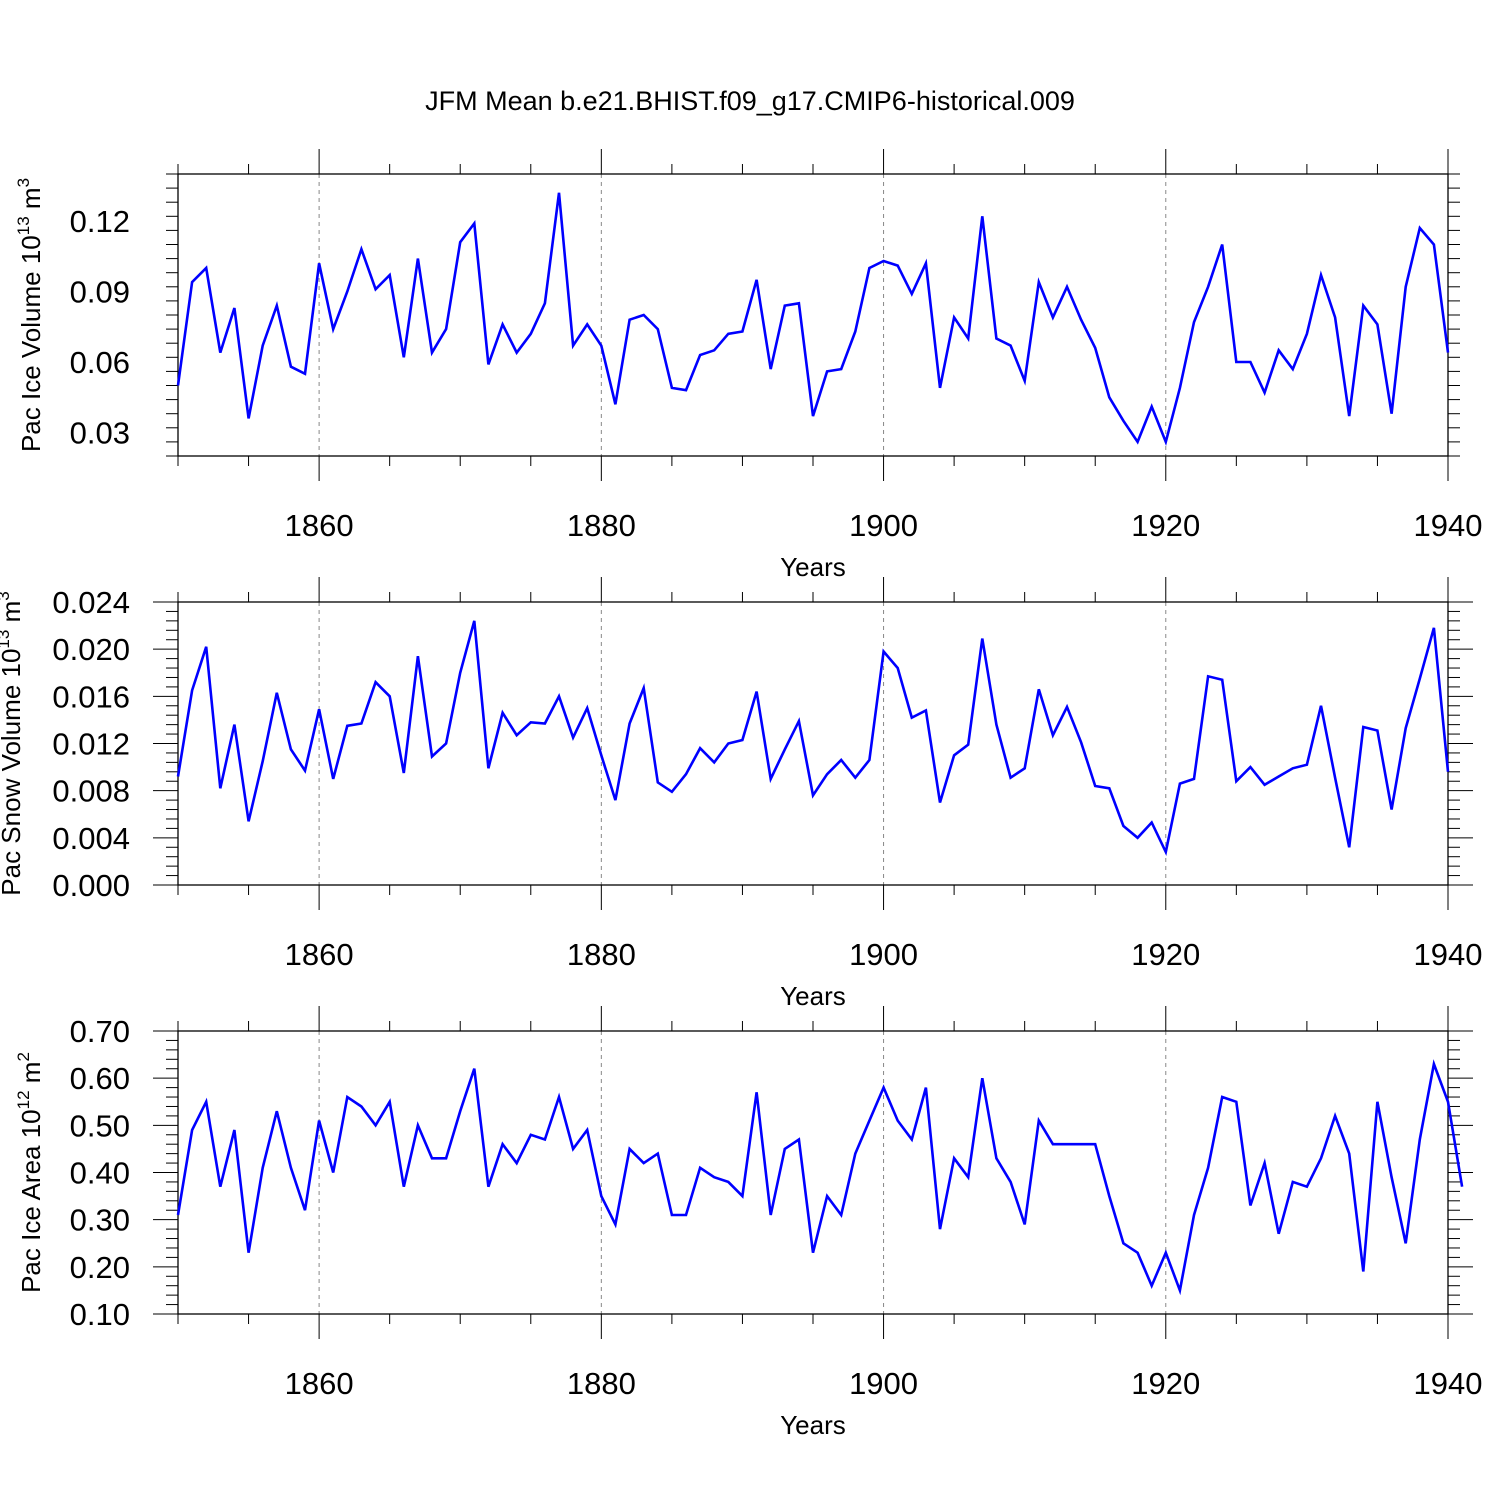  I want to click on y-axis-label-unit-exp: 2, so click(23, 1056).